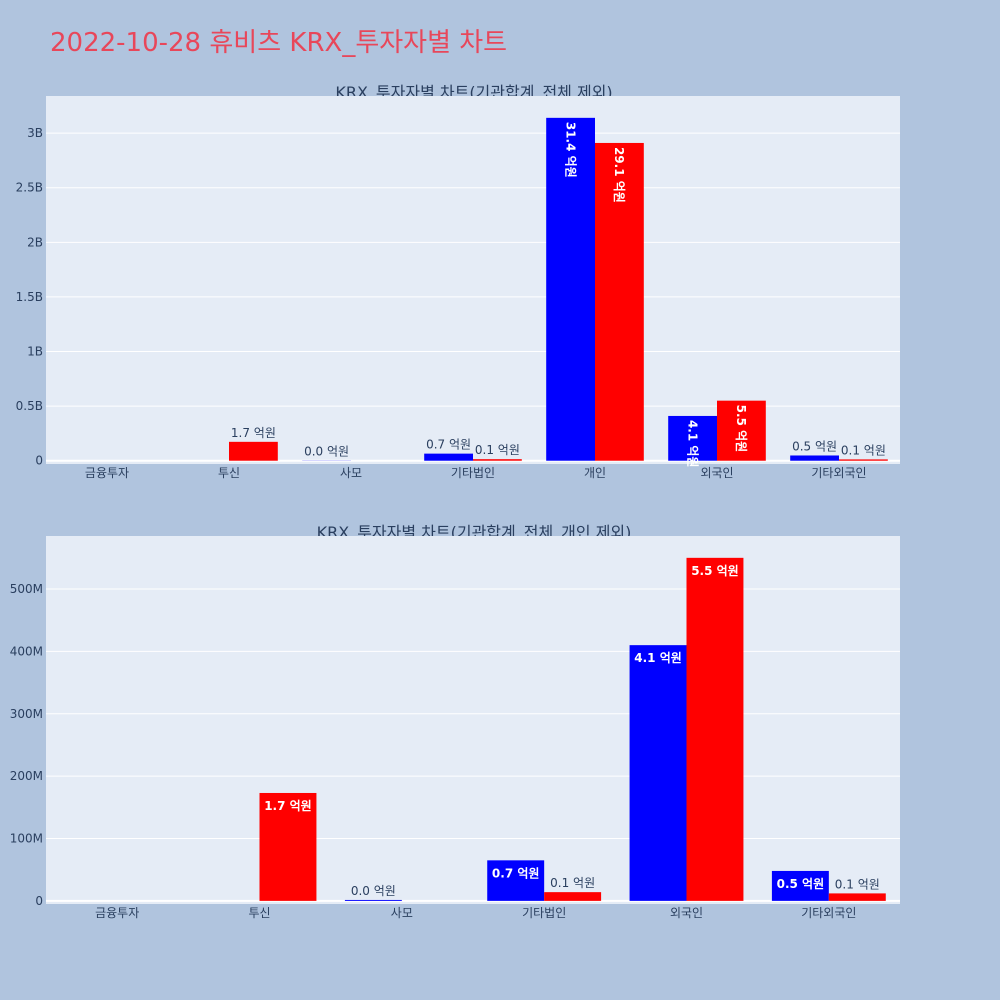 Image resolution: width=1000 pixels, height=1000 pixels. Describe the element at coordinates (26, 651) in the screenshot. I see `y-tick-label: 400M` at that location.